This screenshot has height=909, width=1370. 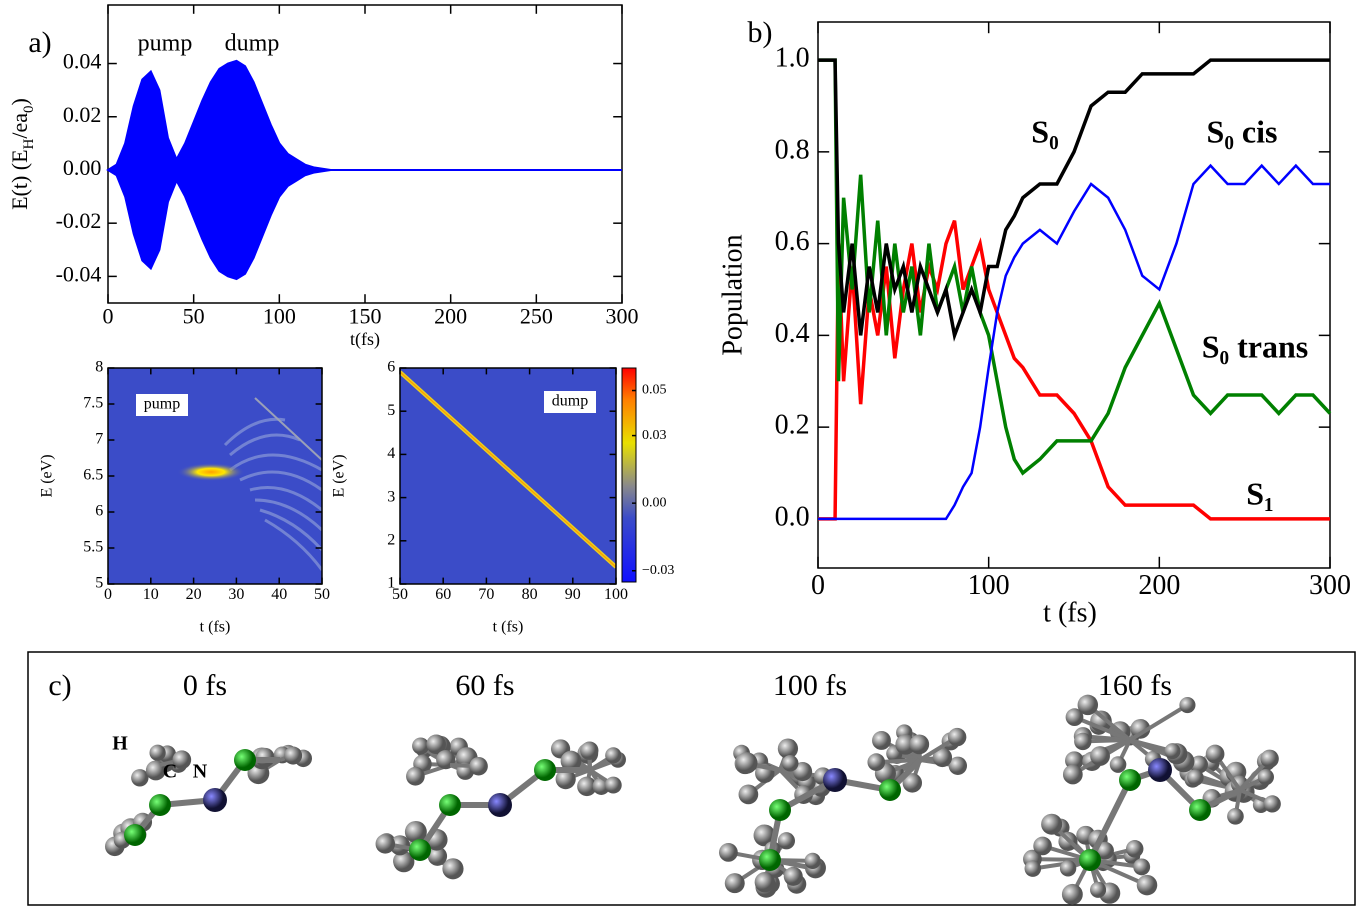 What do you see at coordinates (654, 502) in the screenshot?
I see `colorbar-tick-label: 0.00` at bounding box center [654, 502].